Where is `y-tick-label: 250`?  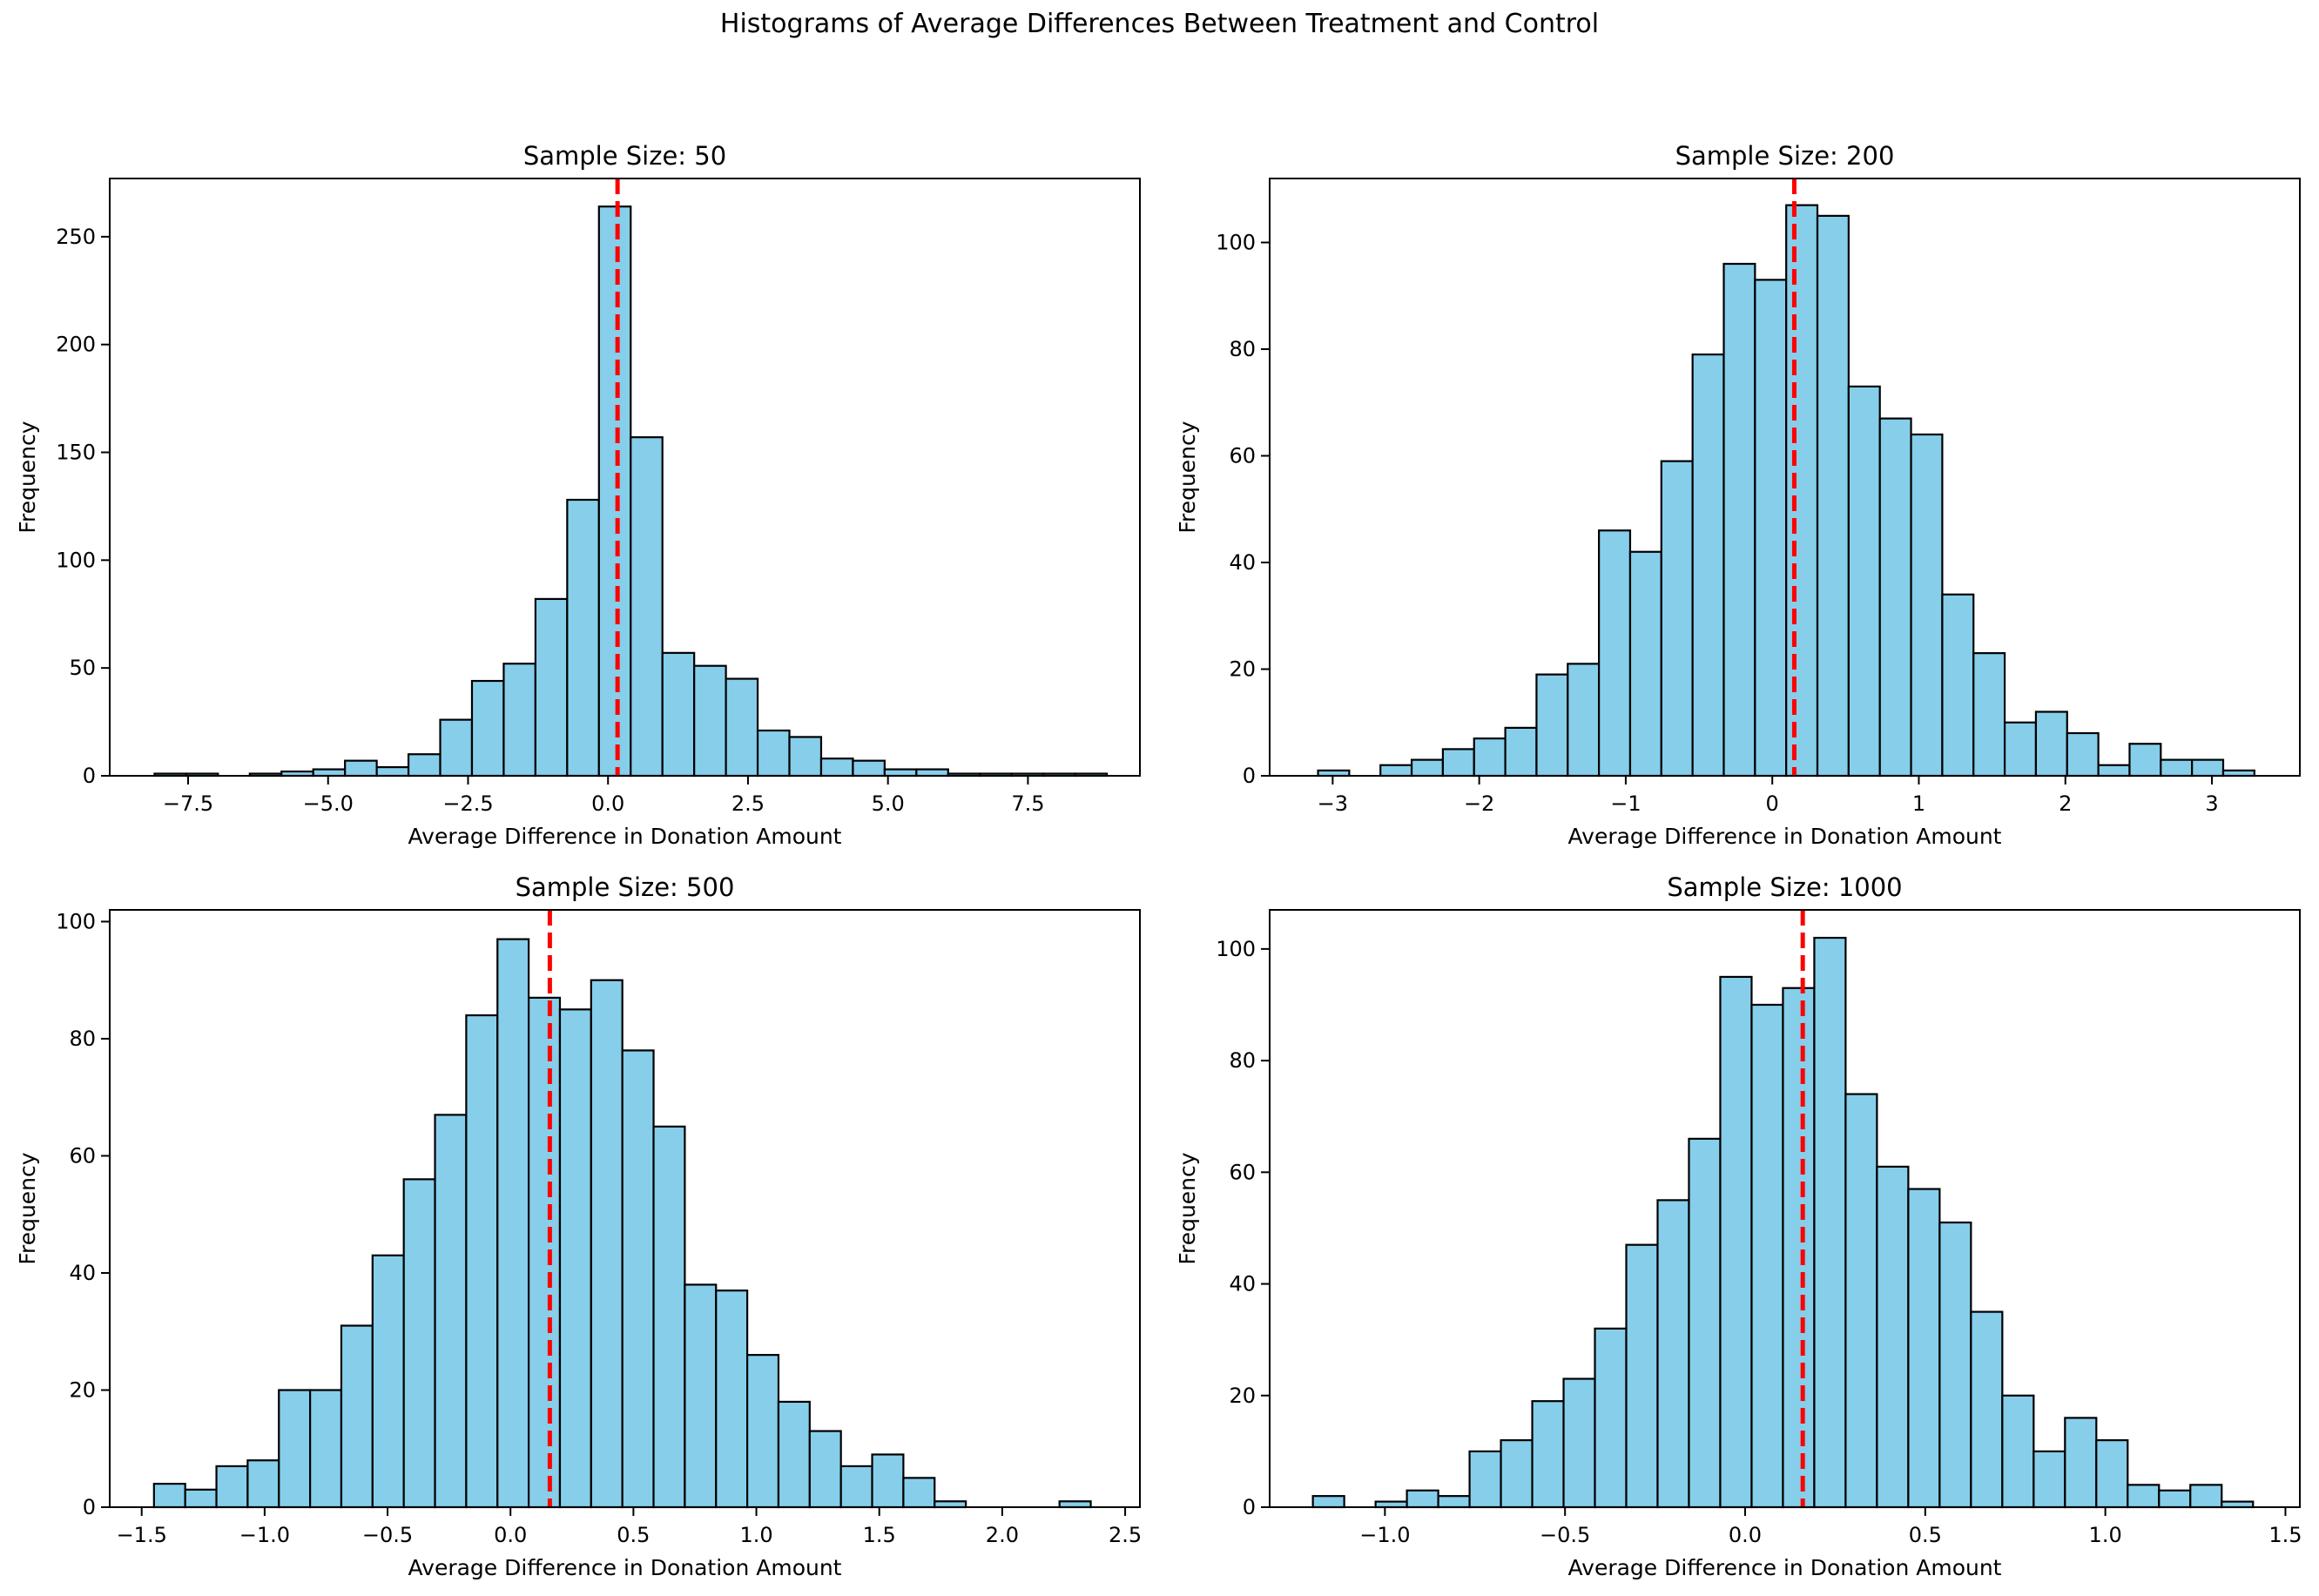
y-tick-label: 250 is located at coordinates (76, 237).